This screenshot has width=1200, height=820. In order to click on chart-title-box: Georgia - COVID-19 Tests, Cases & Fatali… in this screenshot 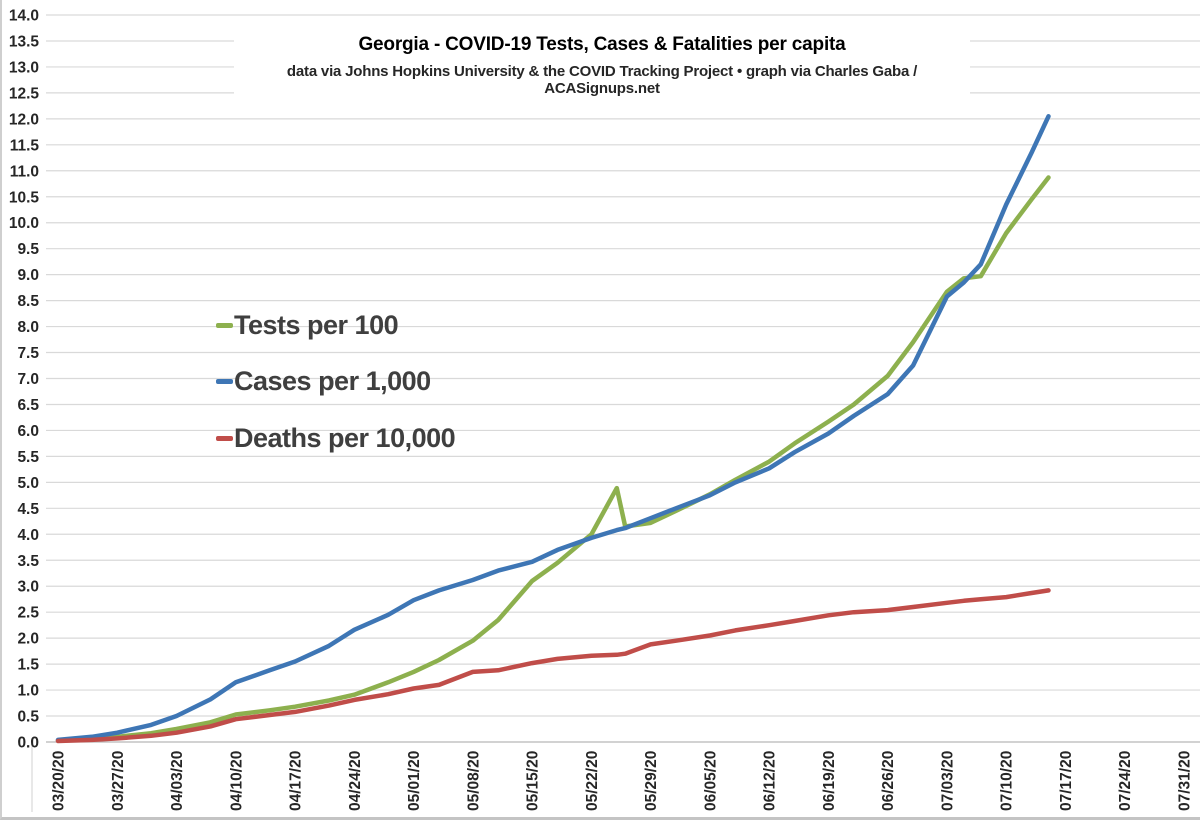, I will do `click(602, 66)`.